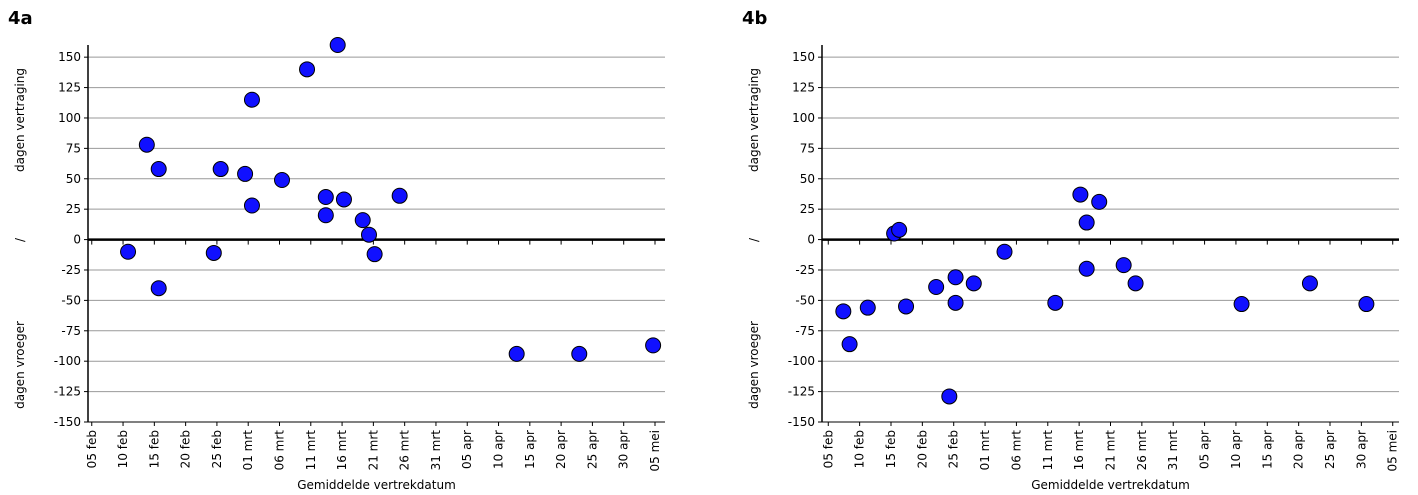  What do you see at coordinates (123, 449) in the screenshot?
I see `x-tick-label: 10 feb` at bounding box center [123, 449].